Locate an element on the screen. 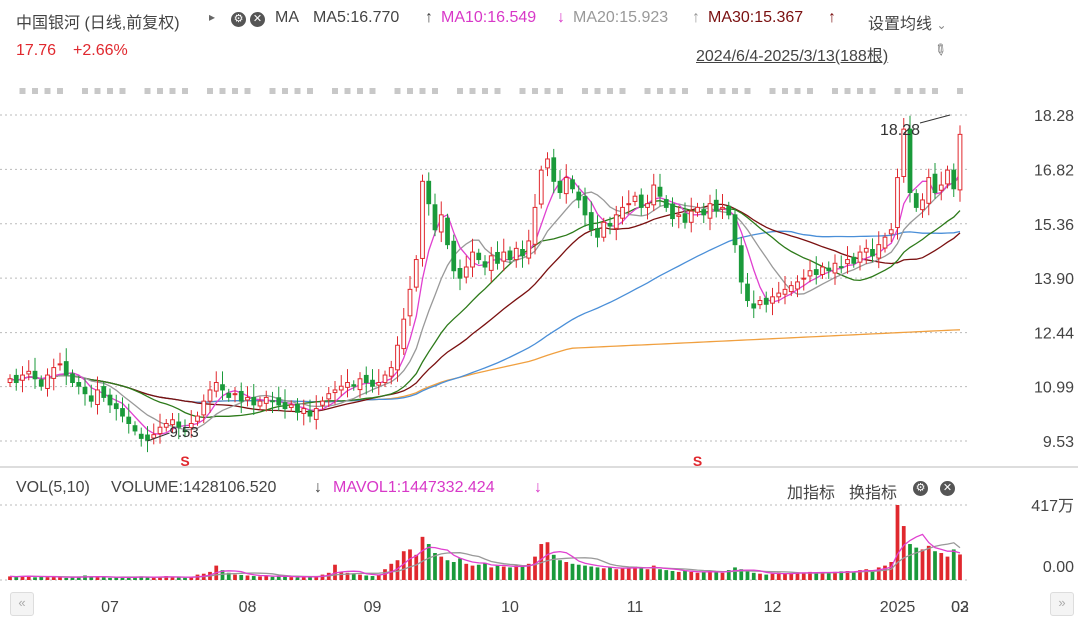  ma5-value: MA5:16.770 is located at coordinates (356, 17).